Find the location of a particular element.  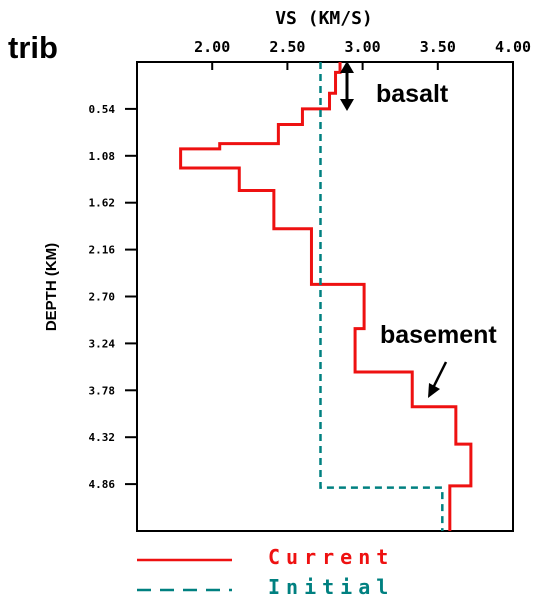

y-tick-label: 2.16 is located at coordinates (102, 250).